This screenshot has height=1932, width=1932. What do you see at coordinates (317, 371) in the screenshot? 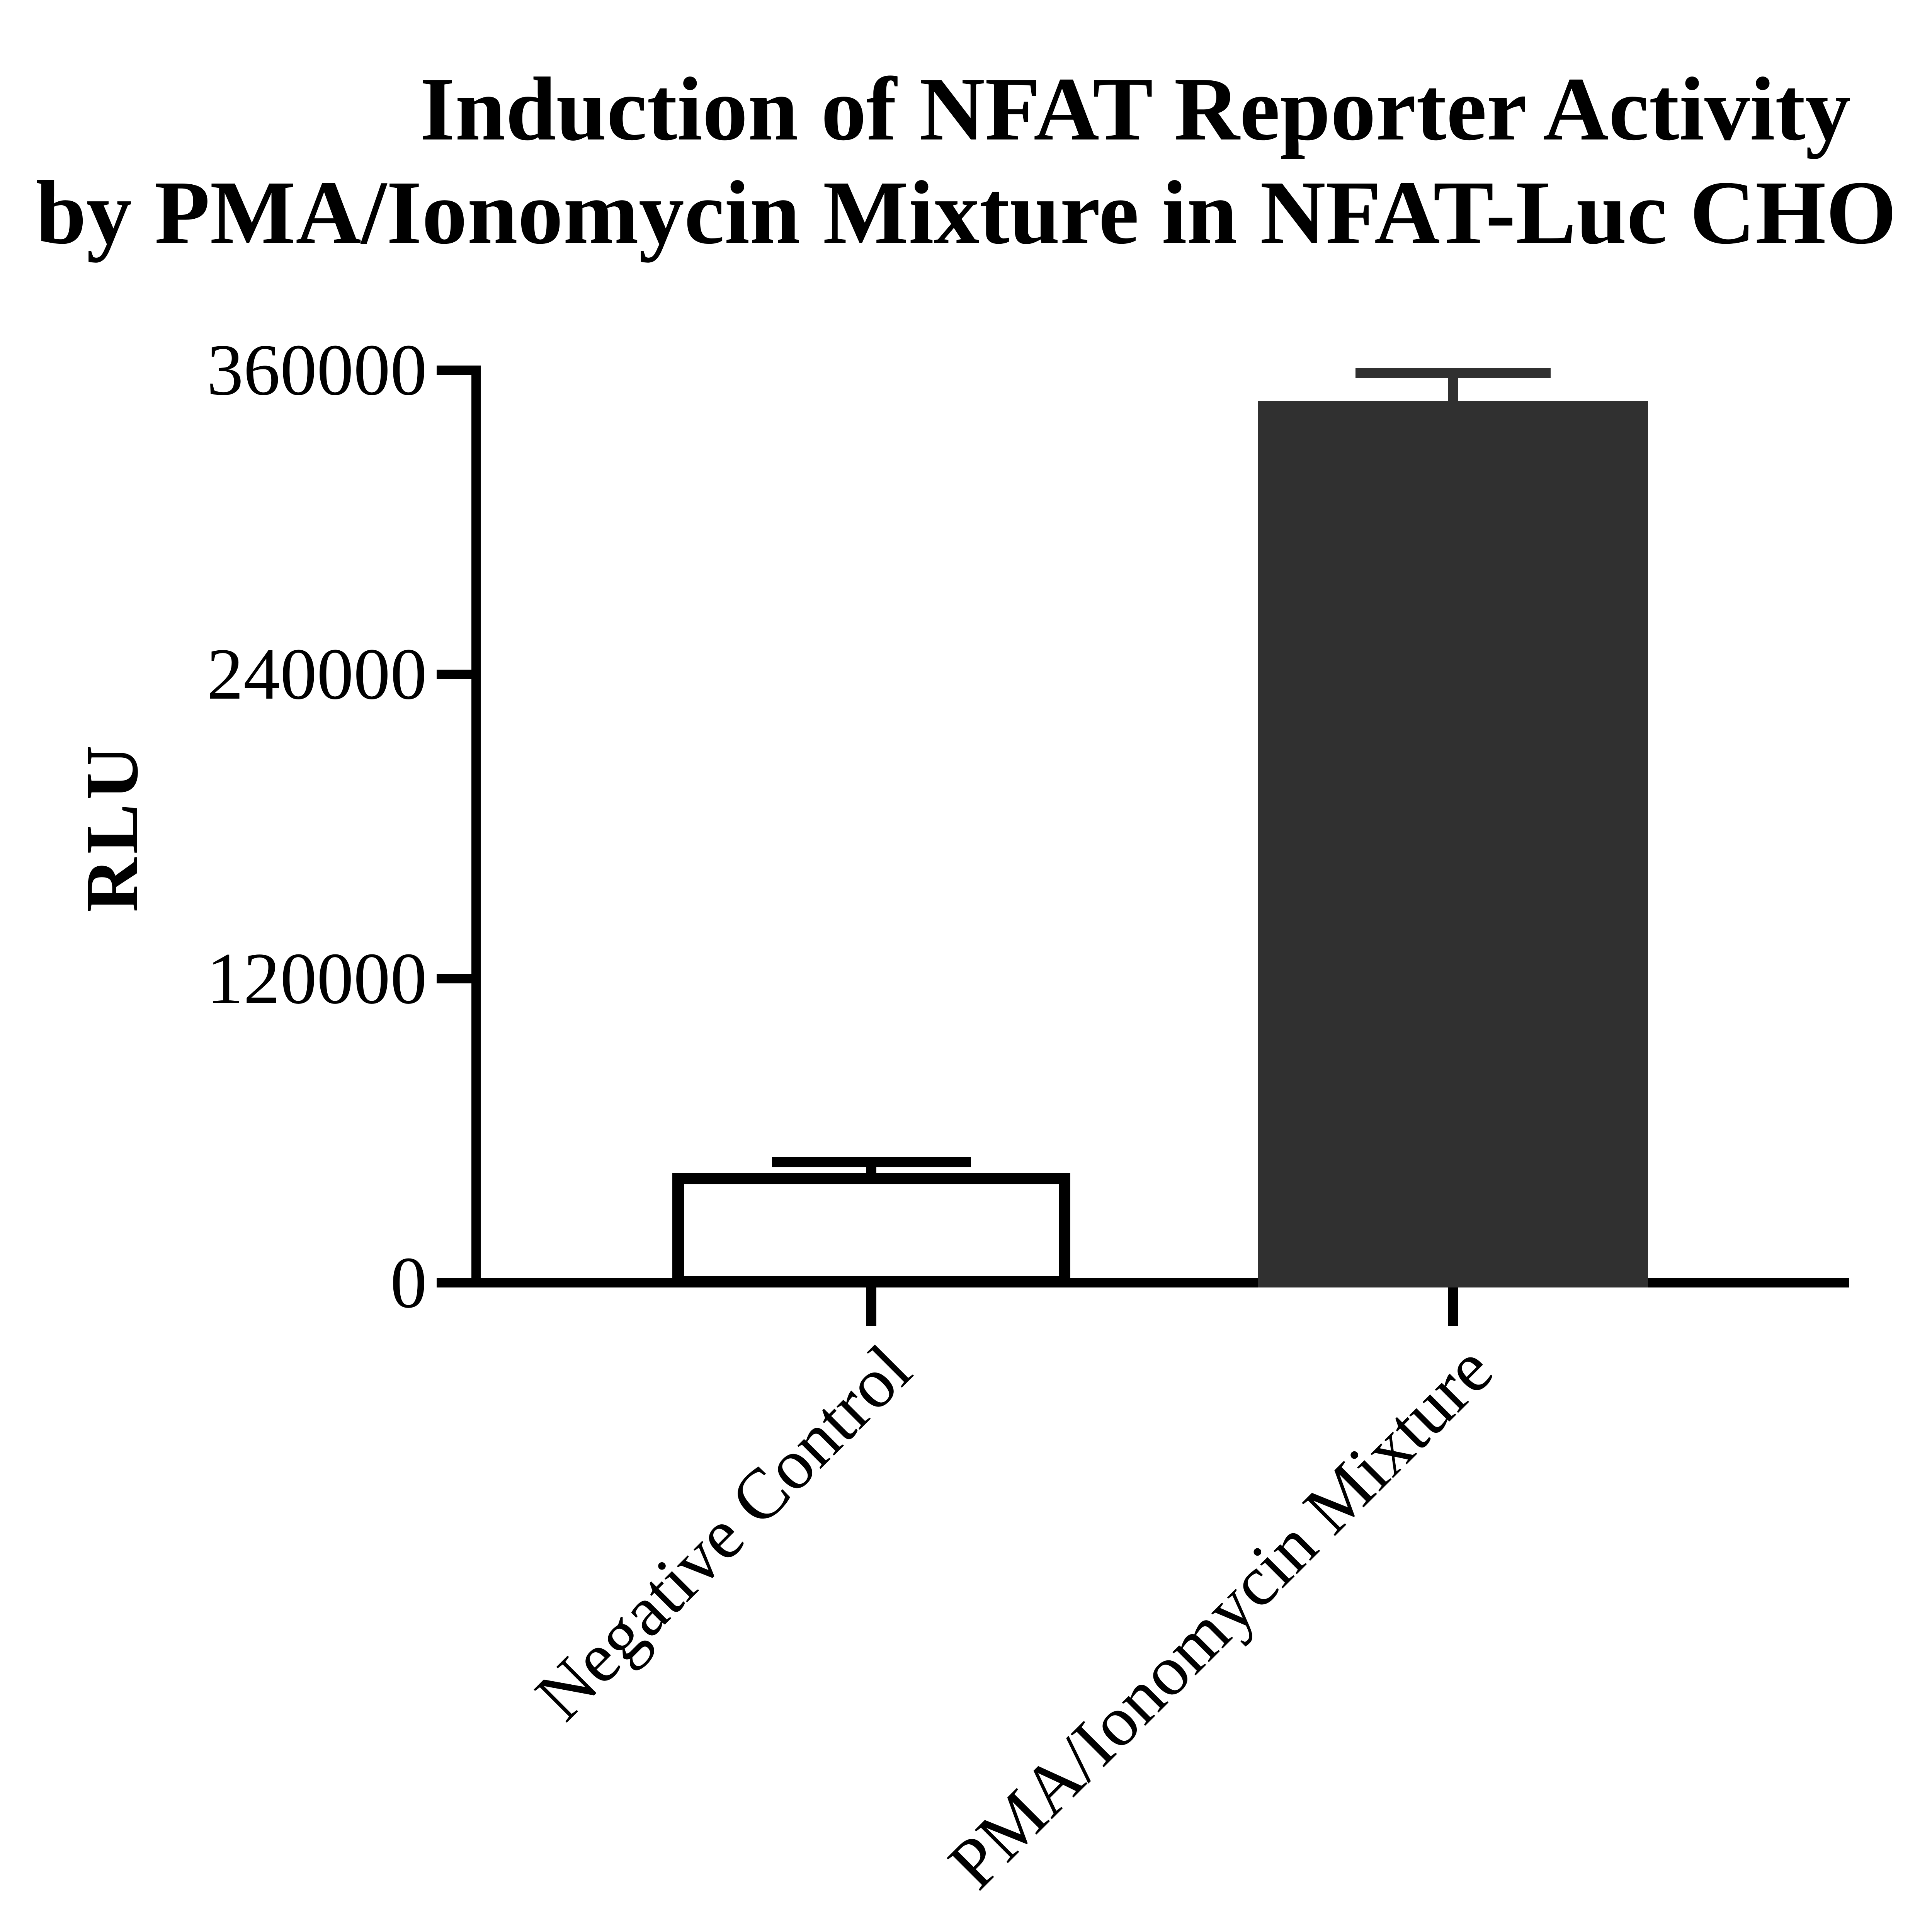
I see `y-tick-label: 360000` at bounding box center [317, 371].